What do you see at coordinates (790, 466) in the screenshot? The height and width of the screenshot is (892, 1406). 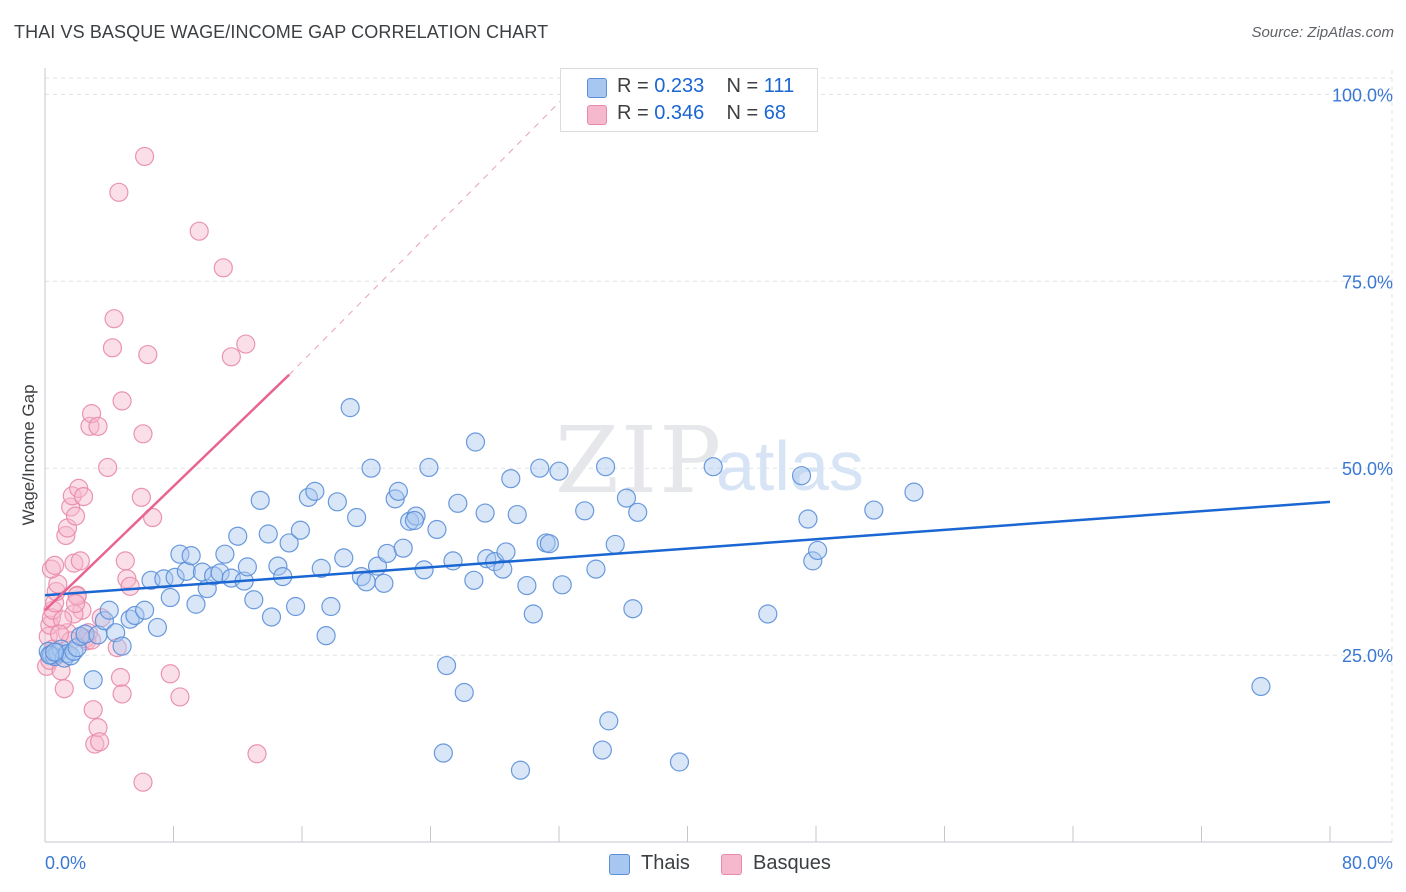 I see `watermark-atlas: atlas` at bounding box center [790, 466].